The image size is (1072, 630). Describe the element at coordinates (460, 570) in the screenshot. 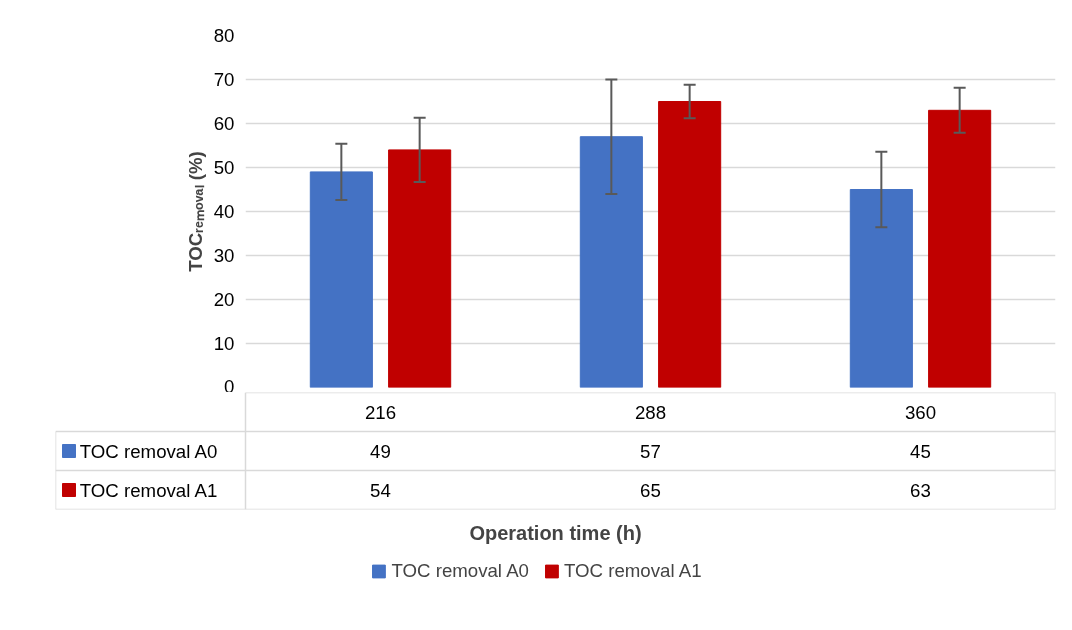

I see `text: TOC removal A0` at that location.